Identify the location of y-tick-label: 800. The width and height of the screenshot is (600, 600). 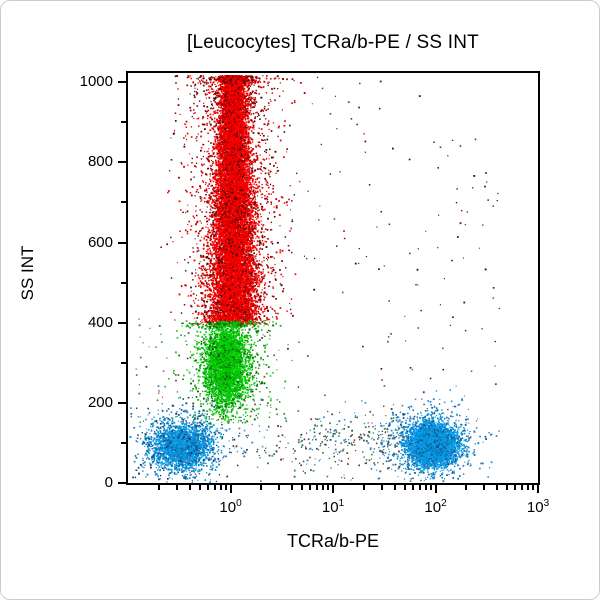
(100, 162).